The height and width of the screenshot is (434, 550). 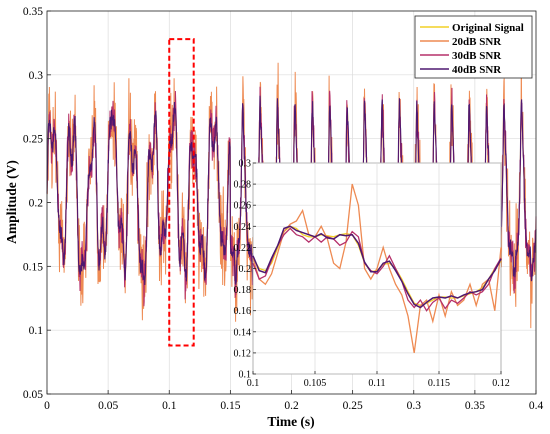 What do you see at coordinates (243, 227) in the screenshot?
I see `inset-y-tick-label: 0.24` at bounding box center [243, 227].